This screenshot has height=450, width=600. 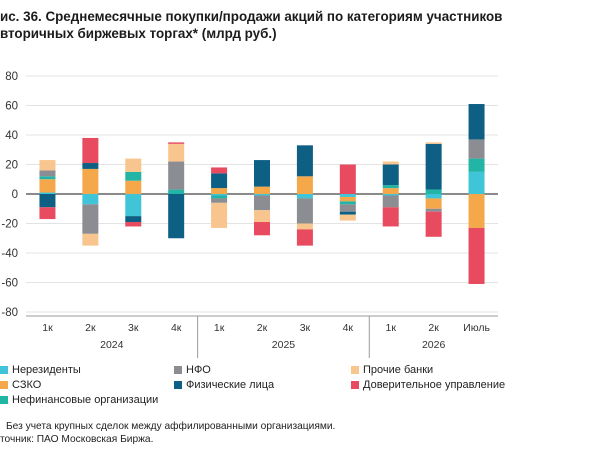 I want to click on legend-item-nonfinancial: Нефинансовые организации, so click(x=79, y=400).